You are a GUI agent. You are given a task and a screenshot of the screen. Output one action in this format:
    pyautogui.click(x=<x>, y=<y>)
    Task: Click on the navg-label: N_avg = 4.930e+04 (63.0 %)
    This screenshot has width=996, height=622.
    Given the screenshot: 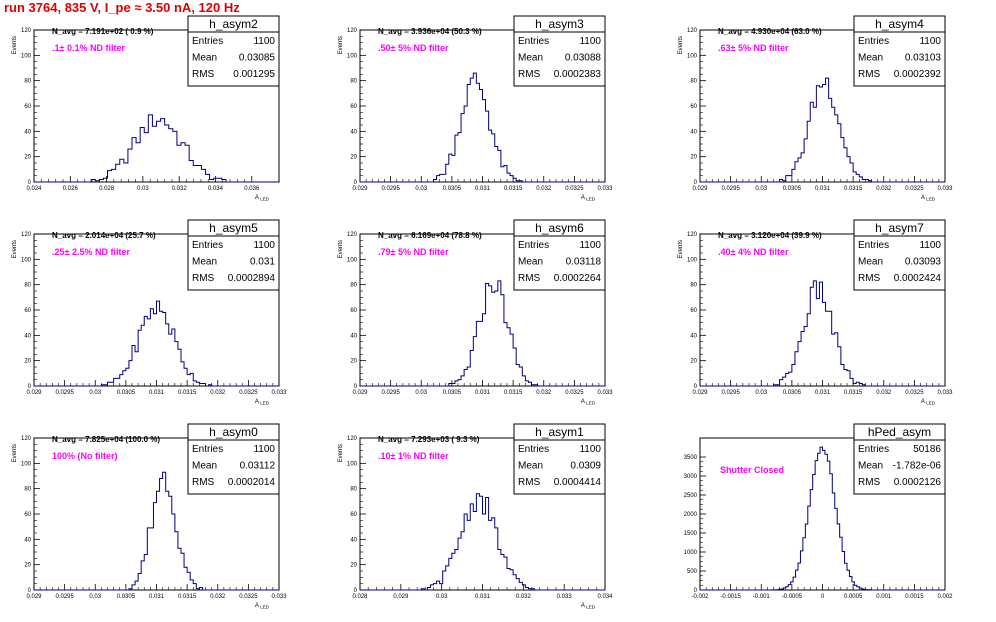 What is the action you would take?
    pyautogui.click(x=770, y=31)
    